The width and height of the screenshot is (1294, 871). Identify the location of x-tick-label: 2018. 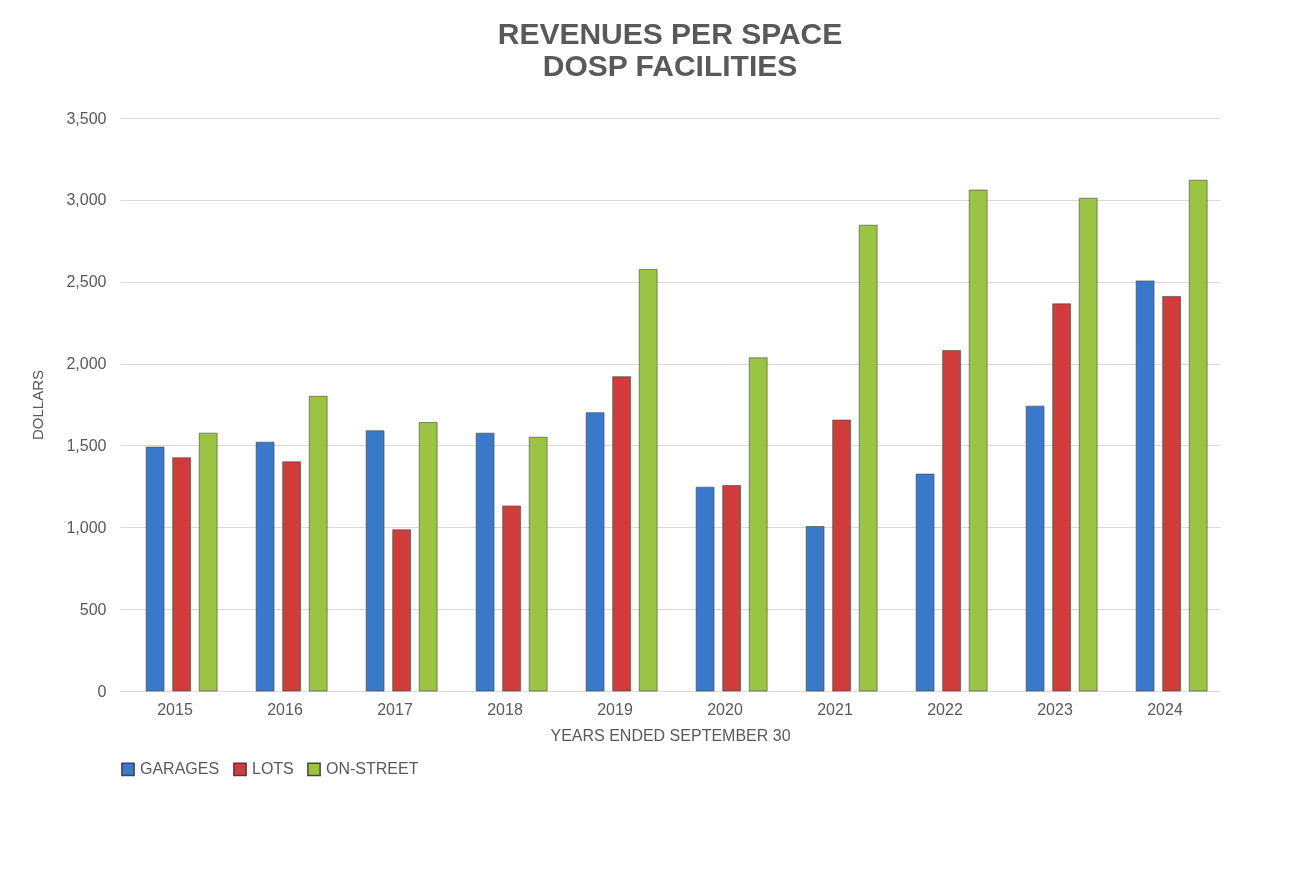
(505, 709).